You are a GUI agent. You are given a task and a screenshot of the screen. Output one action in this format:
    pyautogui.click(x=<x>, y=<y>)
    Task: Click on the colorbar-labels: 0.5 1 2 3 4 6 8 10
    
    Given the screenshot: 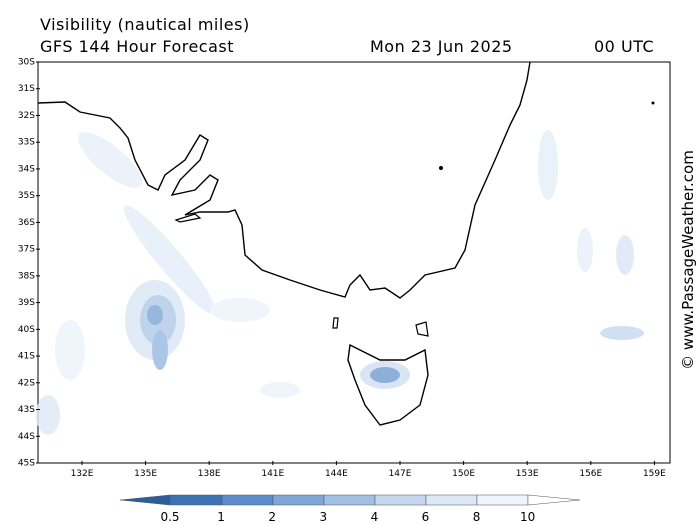 What is the action you would take?
    pyautogui.click(x=347, y=517)
    